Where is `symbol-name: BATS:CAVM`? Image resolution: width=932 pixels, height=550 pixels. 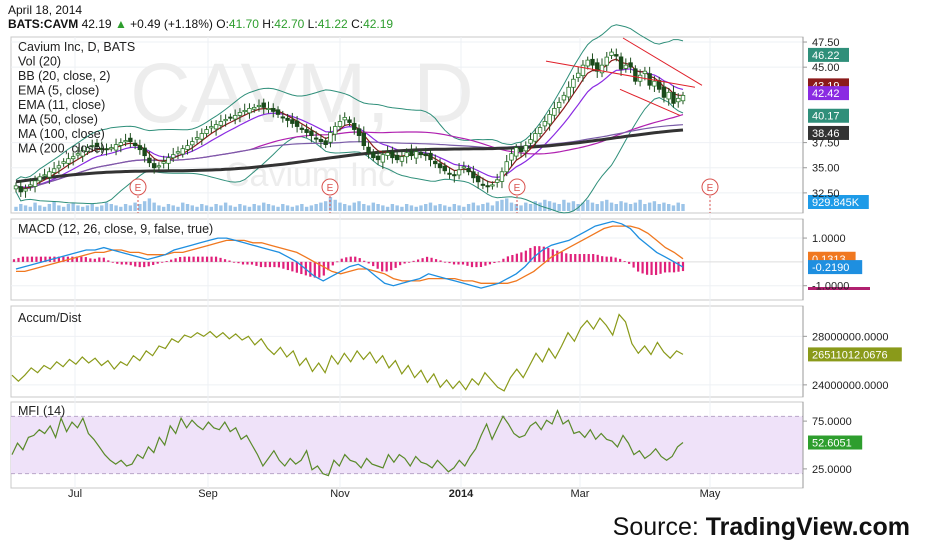
symbol-name: BATS:CAVM is located at coordinates (43, 24).